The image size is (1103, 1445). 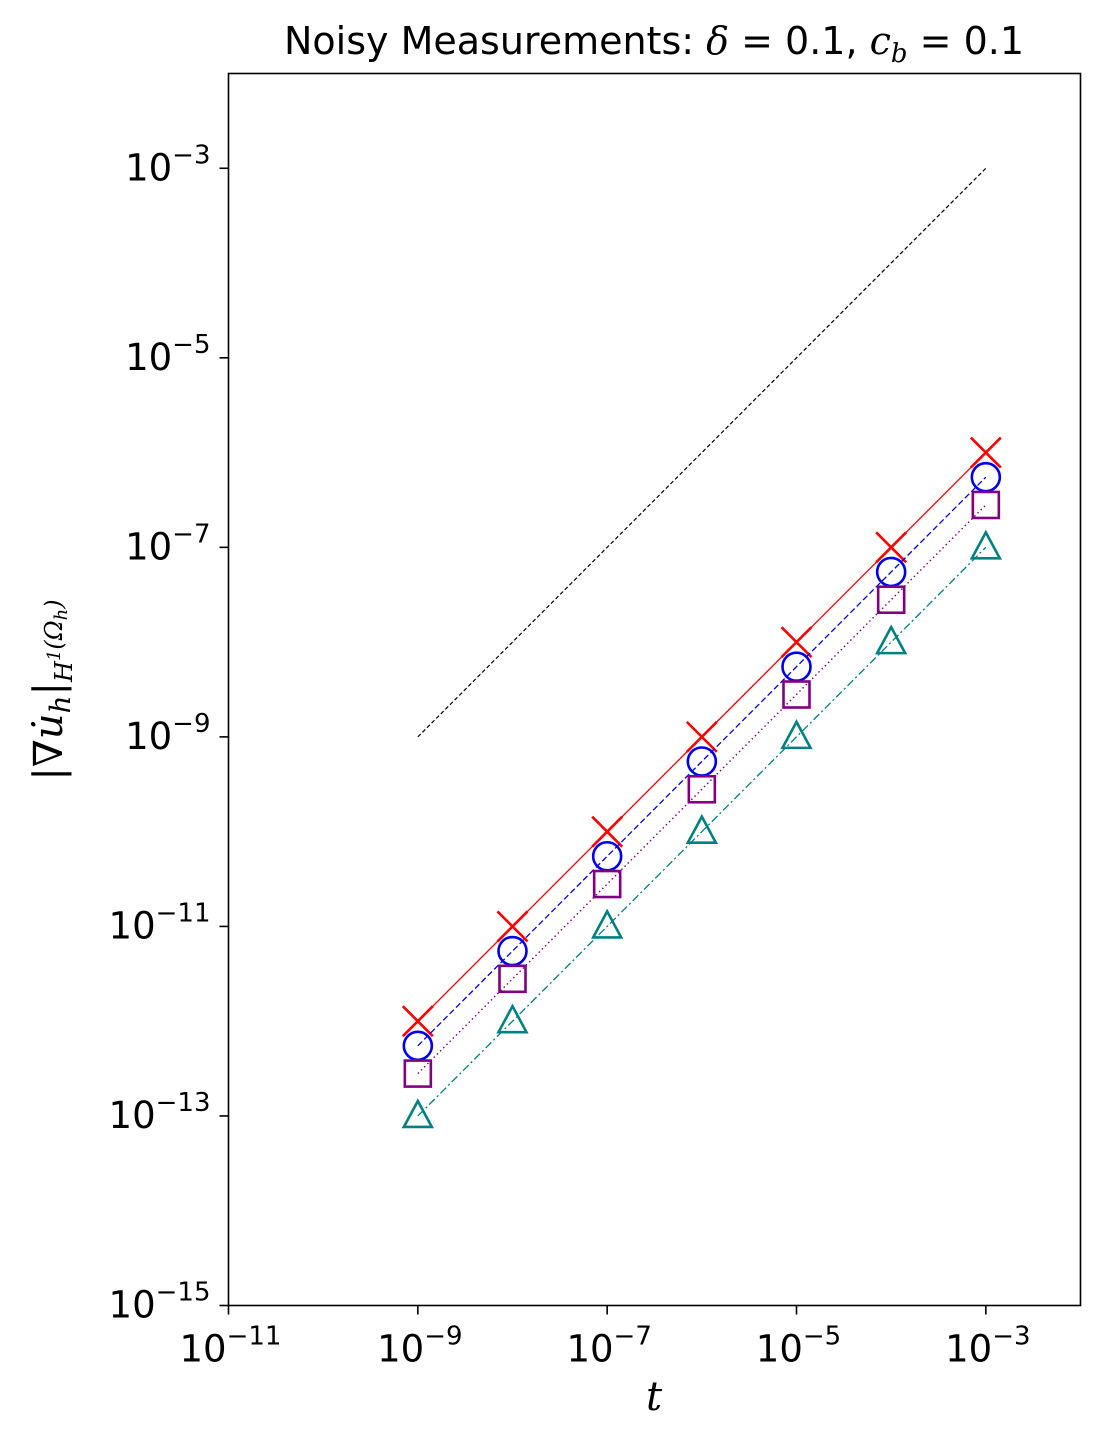 What do you see at coordinates (899, 54) in the screenshot?
I see `title-cb-subscript: b` at bounding box center [899, 54].